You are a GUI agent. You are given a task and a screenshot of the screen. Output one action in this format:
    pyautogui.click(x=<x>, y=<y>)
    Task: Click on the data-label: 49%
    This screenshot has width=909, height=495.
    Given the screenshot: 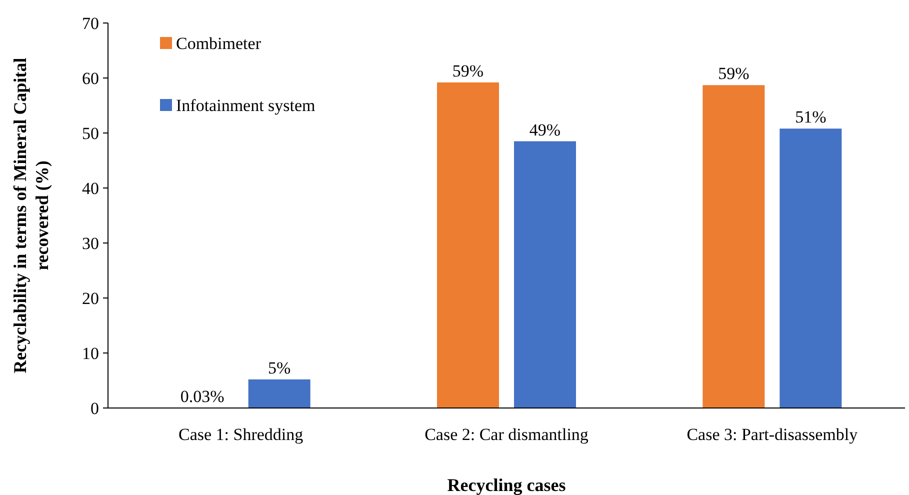 What is the action you would take?
    pyautogui.click(x=545, y=130)
    